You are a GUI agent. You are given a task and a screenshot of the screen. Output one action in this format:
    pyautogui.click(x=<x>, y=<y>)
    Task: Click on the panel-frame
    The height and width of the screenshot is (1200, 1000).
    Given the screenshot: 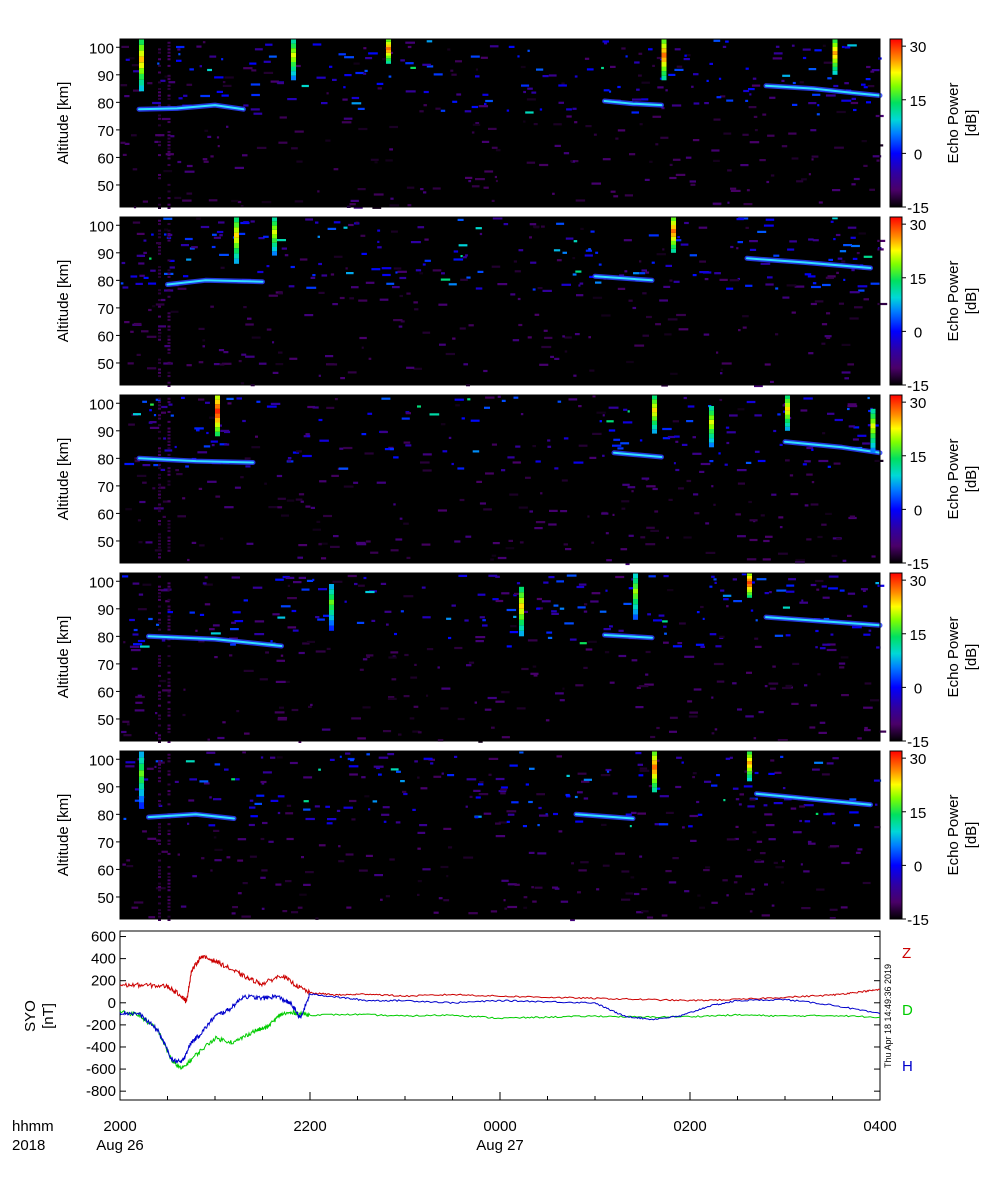 What is the action you would take?
    pyautogui.click(x=500, y=479)
    